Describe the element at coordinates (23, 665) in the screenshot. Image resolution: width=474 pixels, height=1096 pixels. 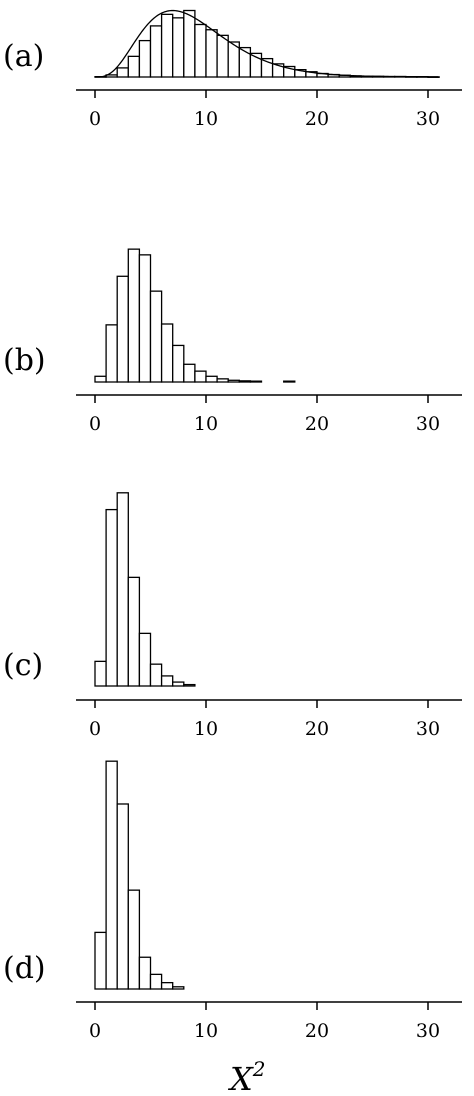
I see `panel-label: (c)` at that location.